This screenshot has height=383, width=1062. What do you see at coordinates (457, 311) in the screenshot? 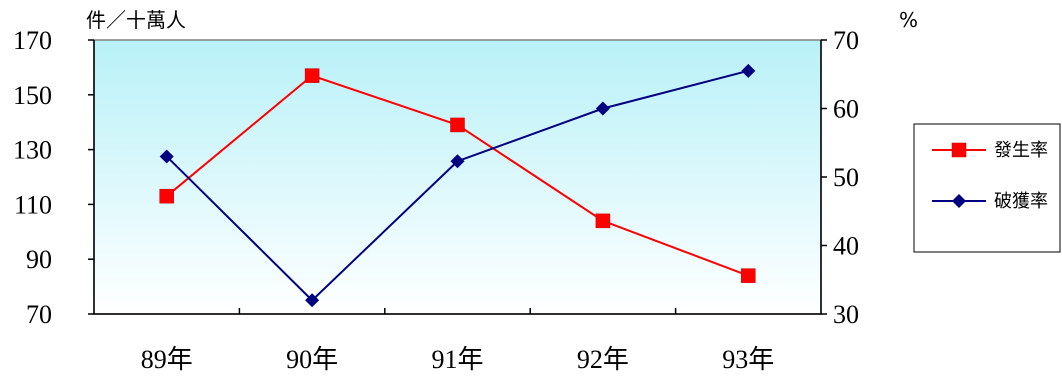
I see `x-tick-marks` at bounding box center [457, 311].